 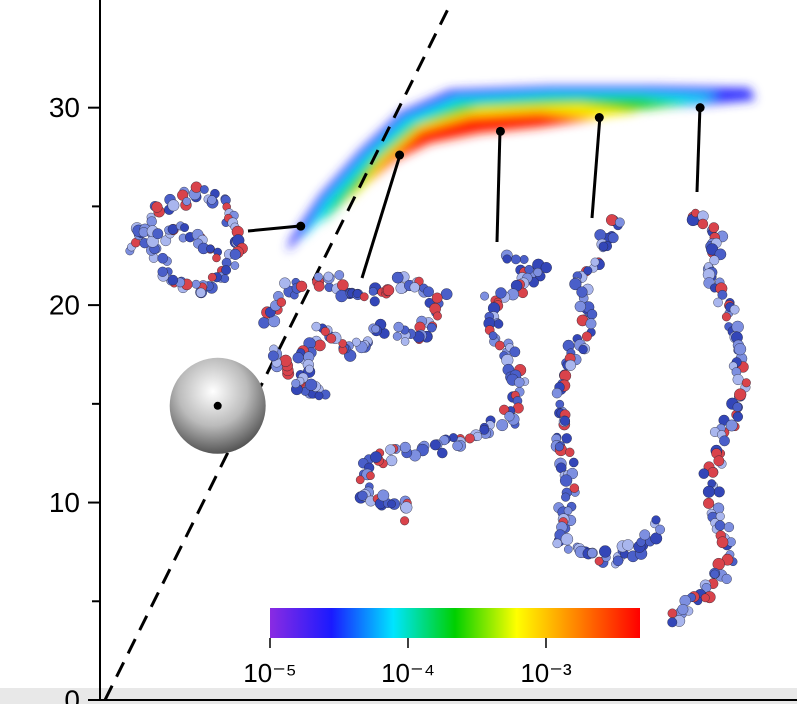 I want to click on y-tick-label: 20, so click(x=64, y=305).